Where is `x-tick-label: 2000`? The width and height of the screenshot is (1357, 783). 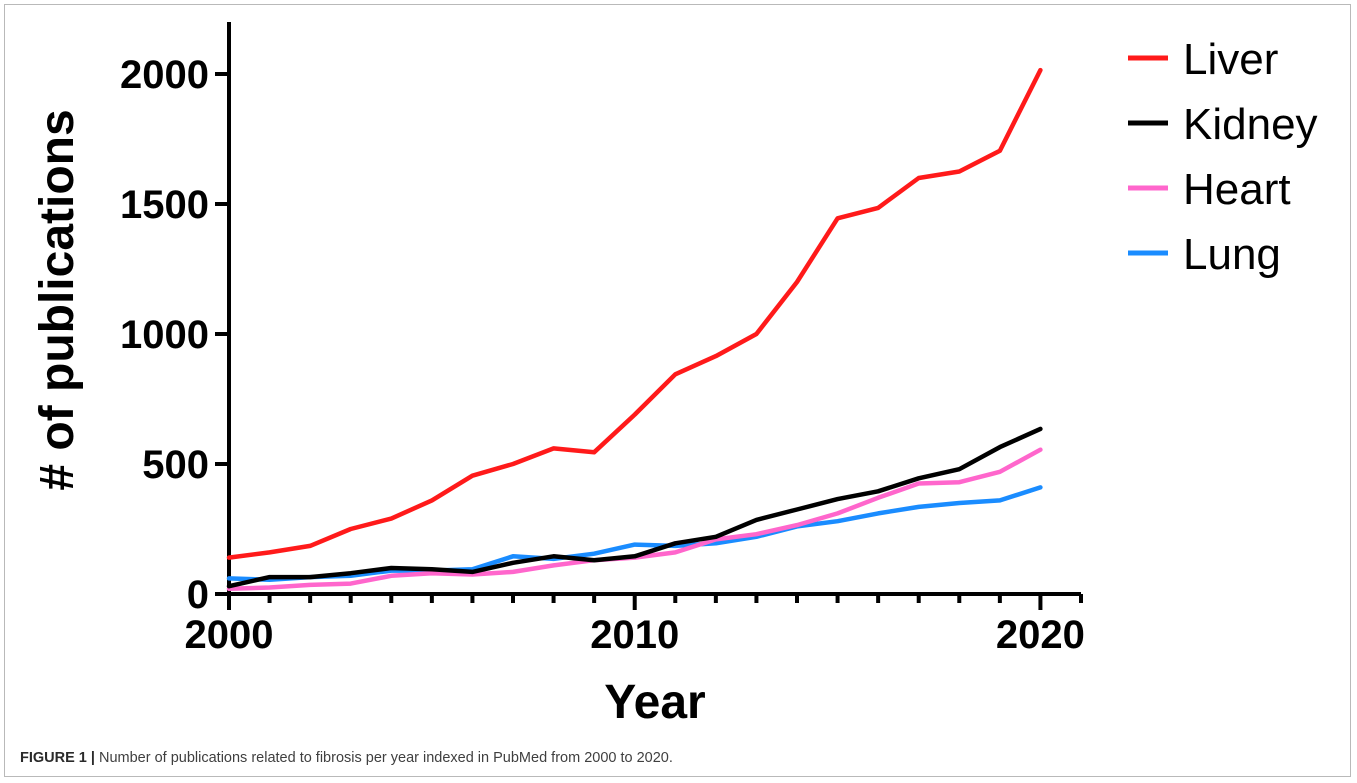
x-tick-label: 2000 is located at coordinates (229, 635).